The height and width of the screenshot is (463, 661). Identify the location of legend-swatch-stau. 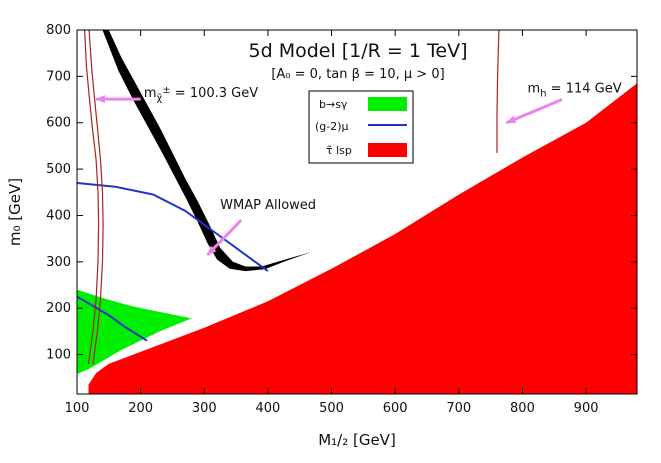
(387, 150).